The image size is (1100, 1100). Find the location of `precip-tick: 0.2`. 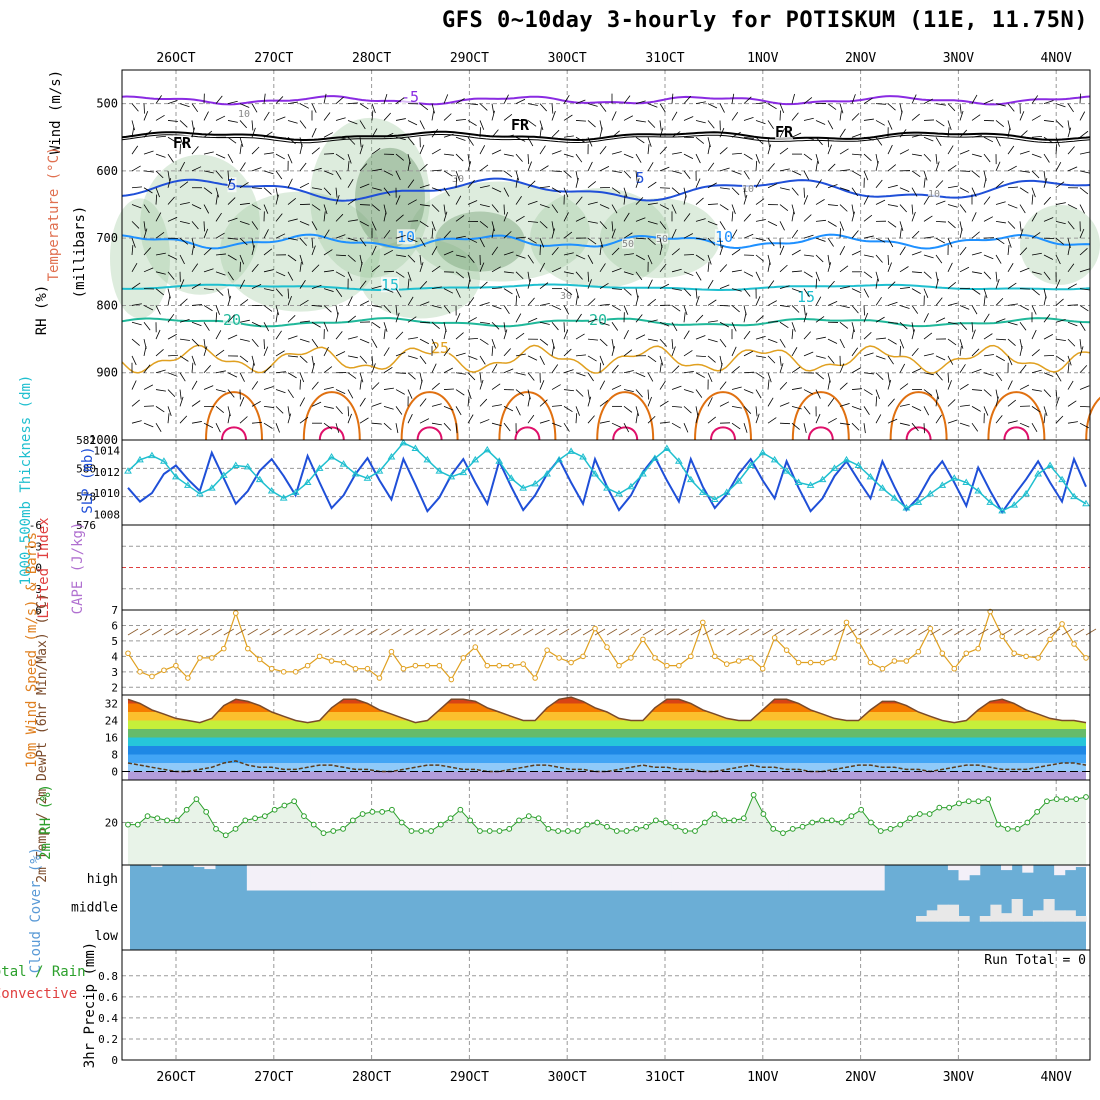

precip-tick: 0.2 is located at coordinates (108, 1039).